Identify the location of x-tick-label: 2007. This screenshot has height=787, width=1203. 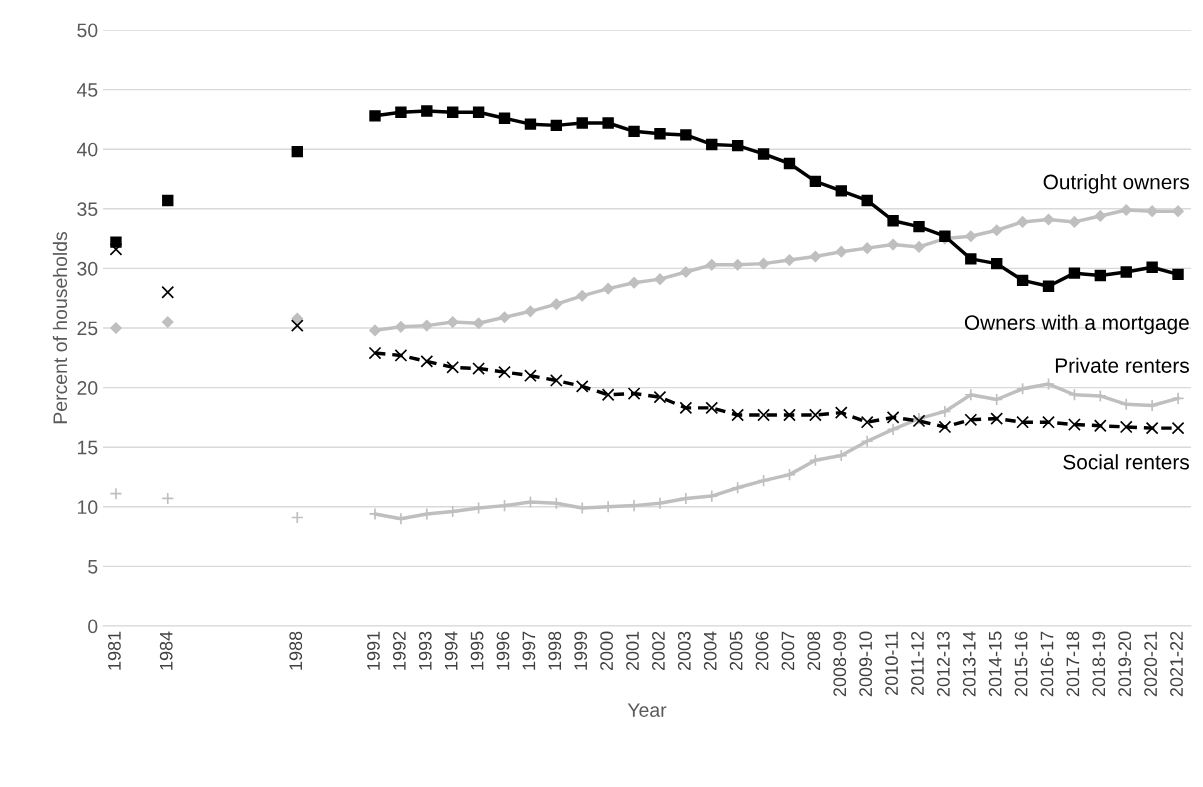
(788, 651).